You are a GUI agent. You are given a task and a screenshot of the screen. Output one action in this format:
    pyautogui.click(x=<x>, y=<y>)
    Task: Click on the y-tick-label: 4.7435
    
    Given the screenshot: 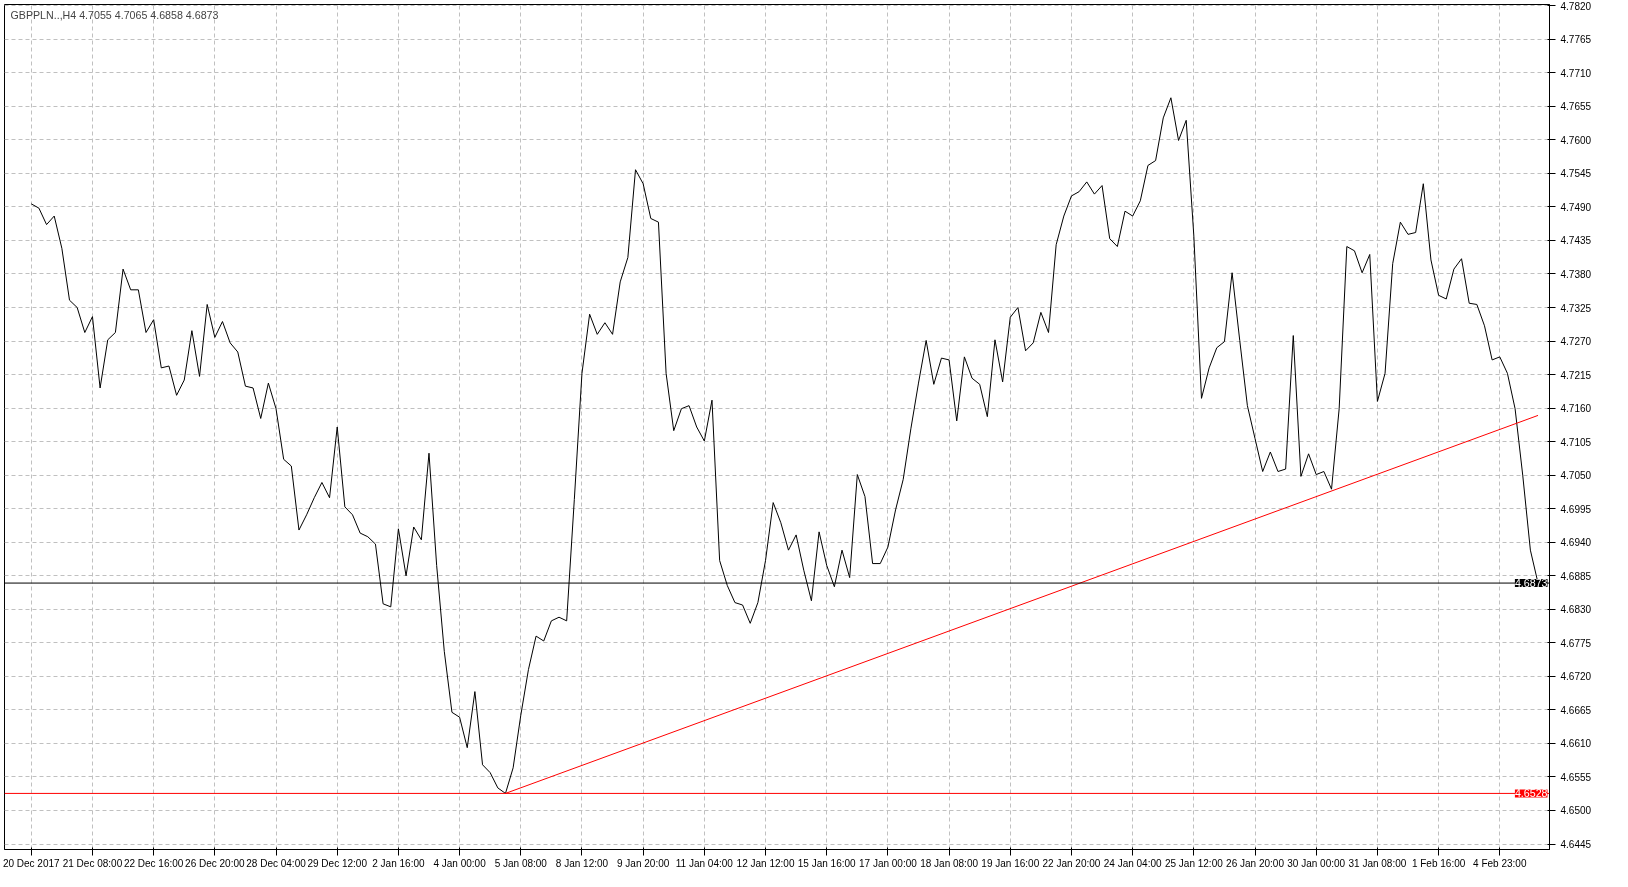 What is the action you would take?
    pyautogui.click(x=1576, y=241)
    